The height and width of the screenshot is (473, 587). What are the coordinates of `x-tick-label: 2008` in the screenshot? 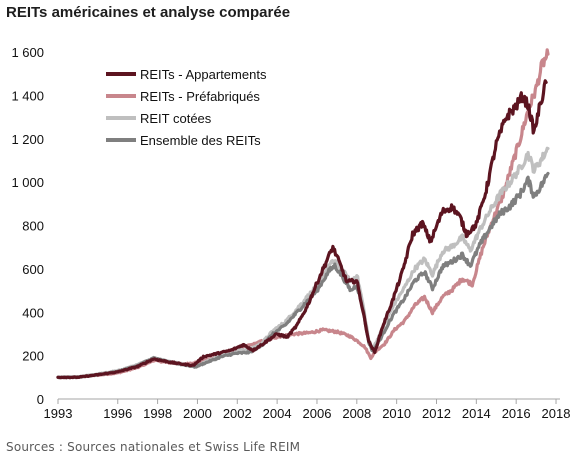 It's located at (356, 413).